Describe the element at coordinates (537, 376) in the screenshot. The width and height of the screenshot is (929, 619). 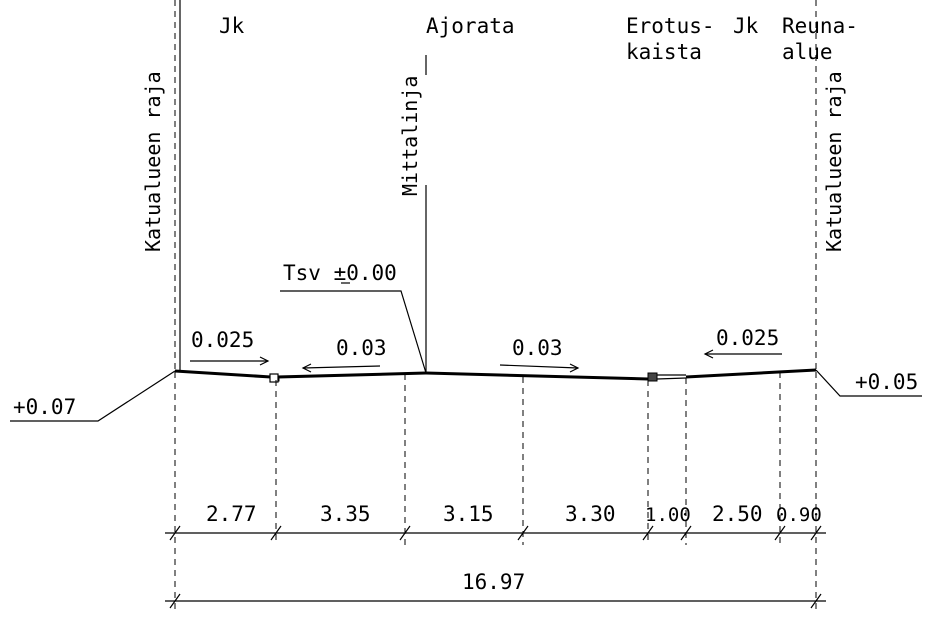
I see `road-surface-right` at that location.